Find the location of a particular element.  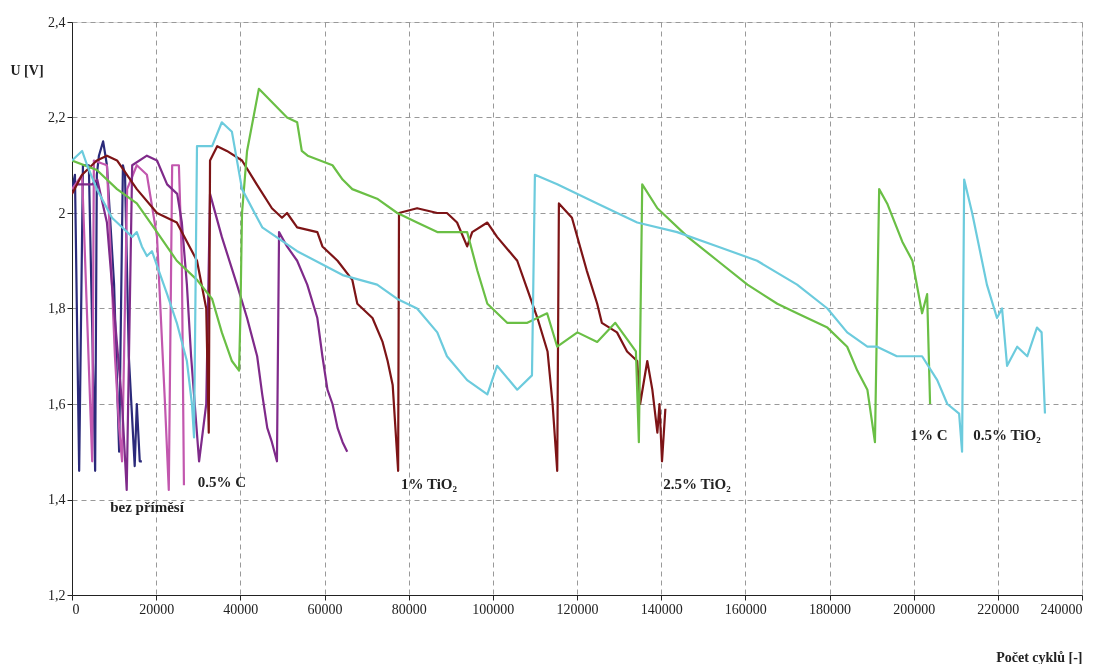

annotation: 2.5% TiO₂ is located at coordinates (697, 484).